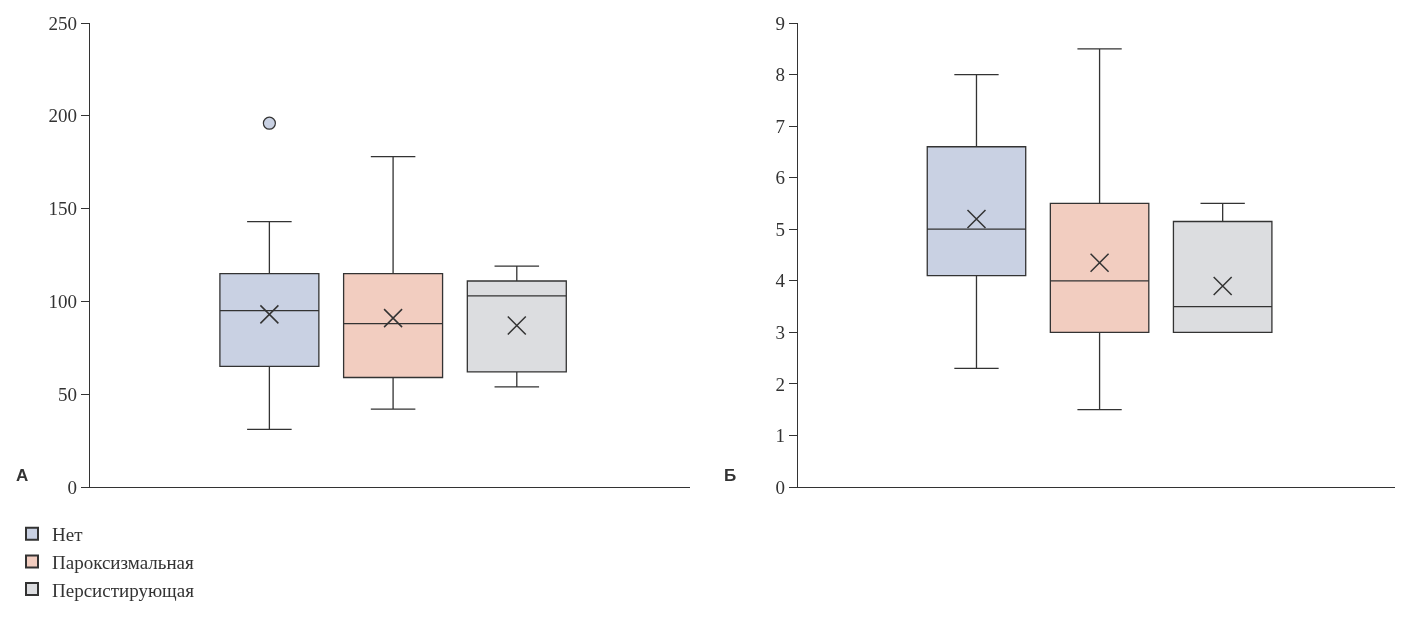 This screenshot has width=1421, height=637. What do you see at coordinates (123, 562) in the screenshot?
I see `legend-label: Пароксизмальная` at bounding box center [123, 562].